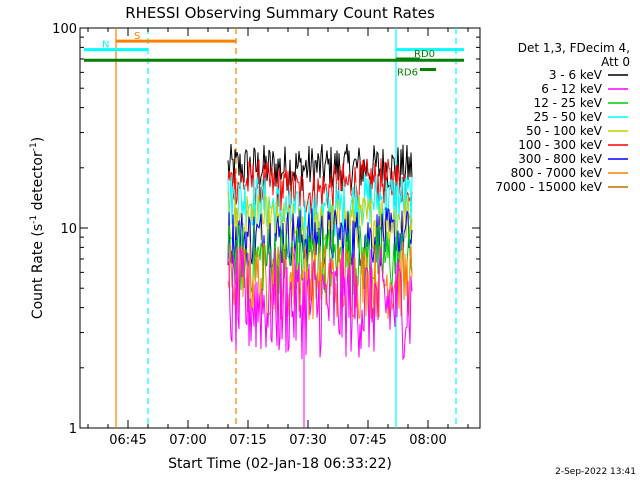 The width and height of the screenshot is (640, 480). I want to click on legend-label-1: 6 - 12 keV, so click(572, 89).